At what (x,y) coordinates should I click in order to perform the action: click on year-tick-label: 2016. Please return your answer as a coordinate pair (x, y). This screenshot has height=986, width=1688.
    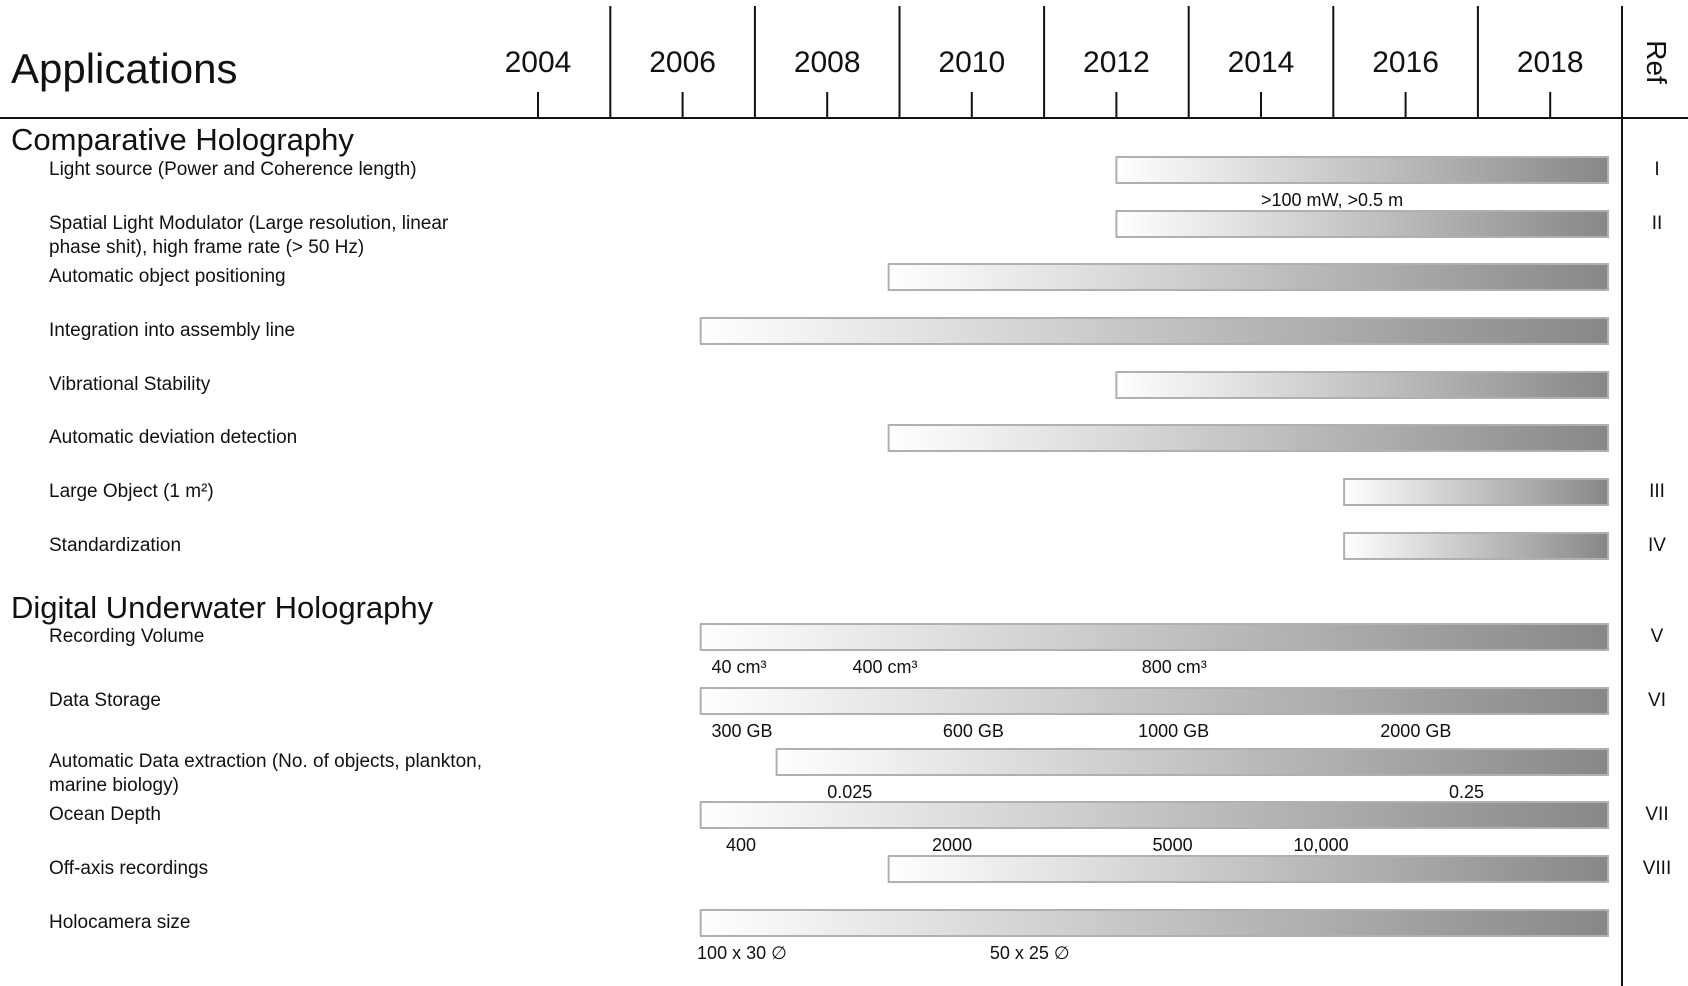
    Looking at the image, I should click on (1405, 62).